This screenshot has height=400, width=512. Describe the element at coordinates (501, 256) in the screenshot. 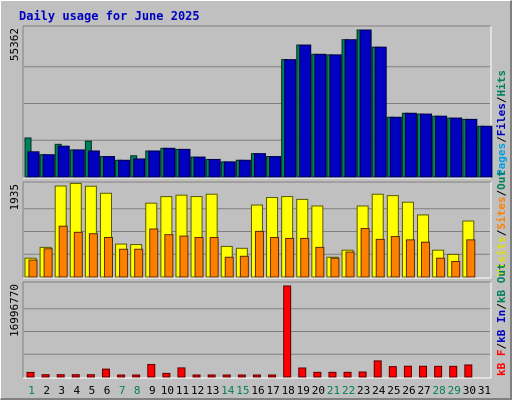

I see `legend-label: Visits` at that location.